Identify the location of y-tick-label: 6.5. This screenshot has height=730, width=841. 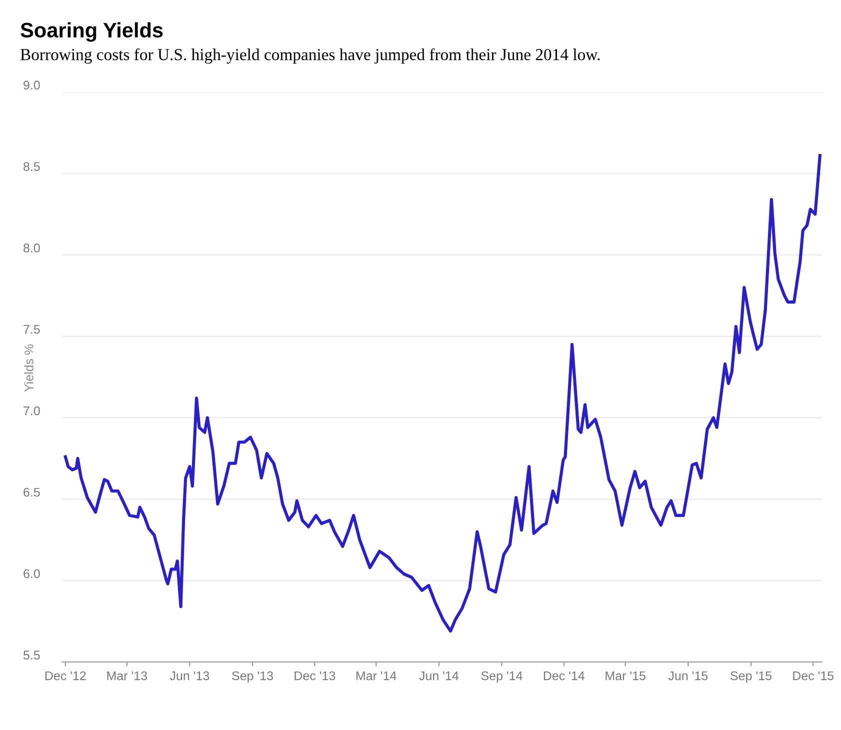
(32, 492).